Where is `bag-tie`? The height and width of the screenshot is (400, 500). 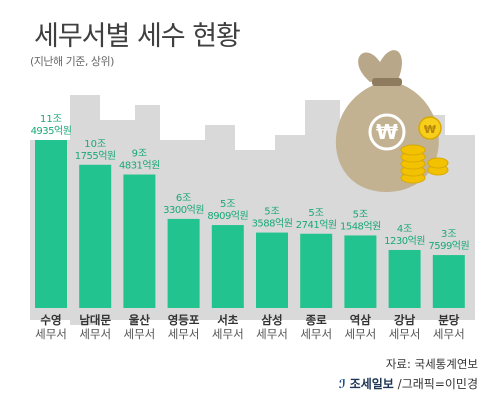
bag-tie is located at coordinates (387, 82).